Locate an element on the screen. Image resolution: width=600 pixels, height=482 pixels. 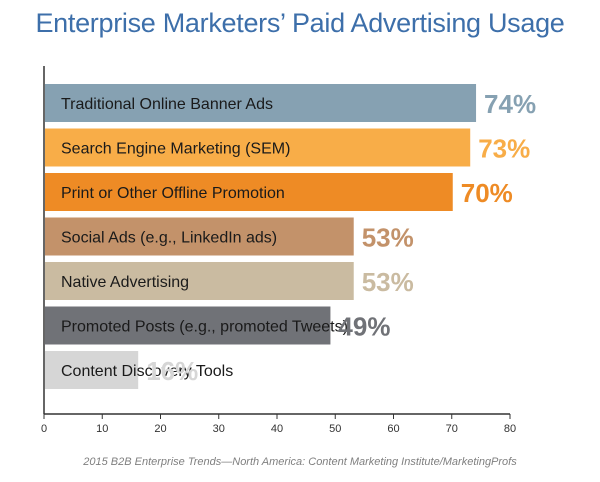
x-tick-label: 10 is located at coordinates (102, 429).